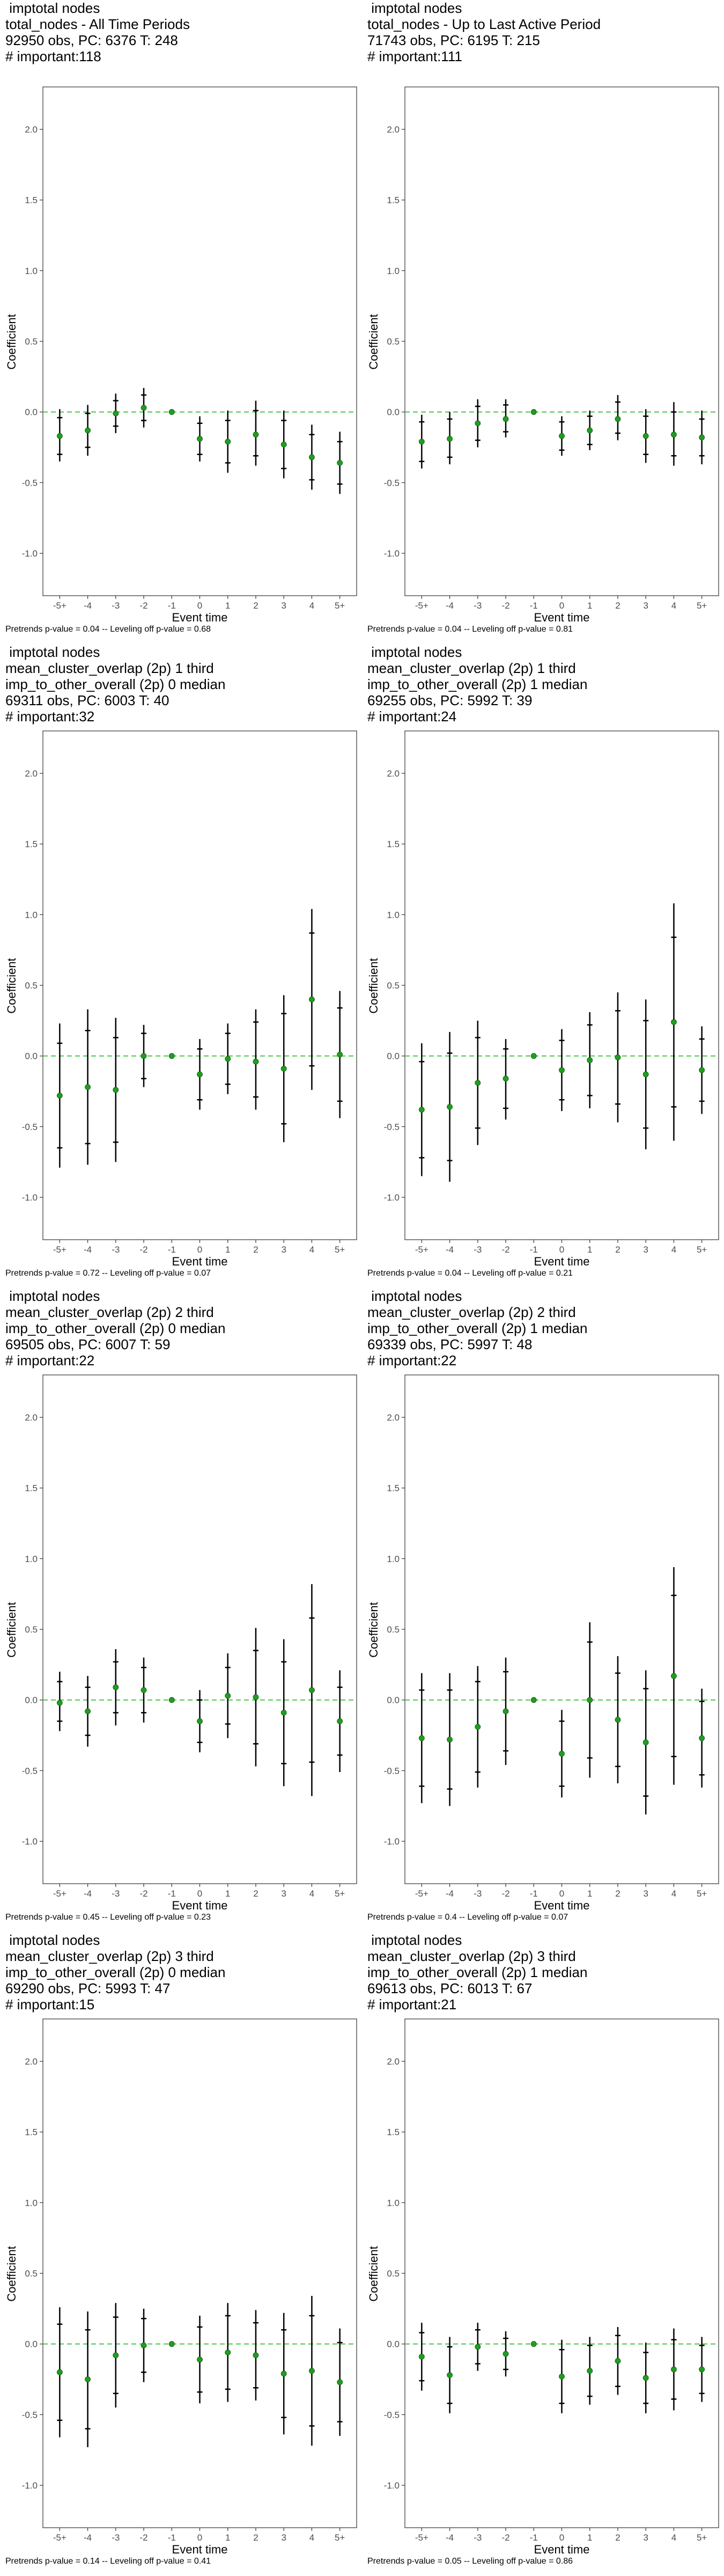 The width and height of the screenshot is (724, 2576). I want to click on chart-title-line: # important:22, so click(412, 1360).